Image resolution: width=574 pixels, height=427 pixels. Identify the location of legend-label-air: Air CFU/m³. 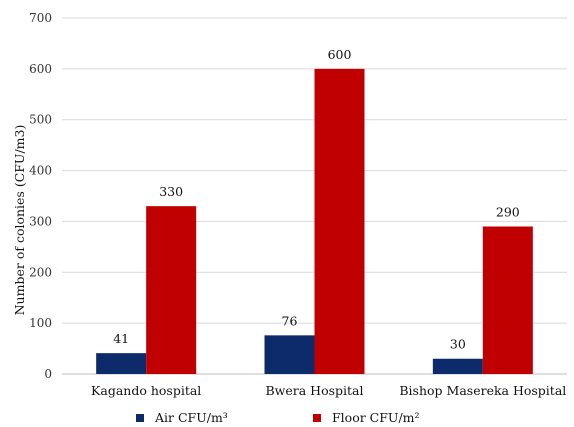
(191, 417).